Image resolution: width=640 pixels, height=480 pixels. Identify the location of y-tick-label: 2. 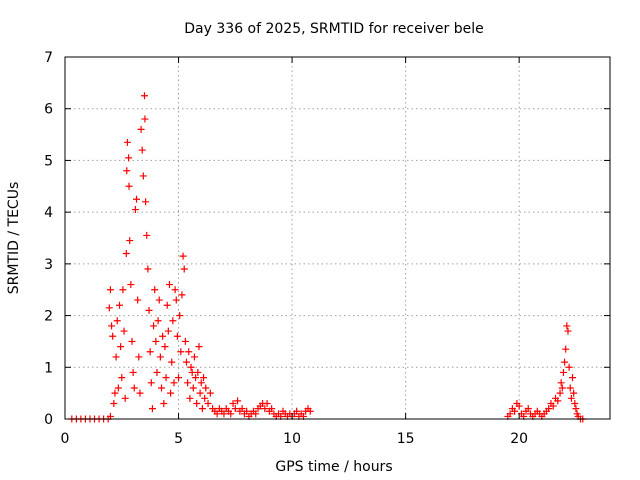
(48, 317).